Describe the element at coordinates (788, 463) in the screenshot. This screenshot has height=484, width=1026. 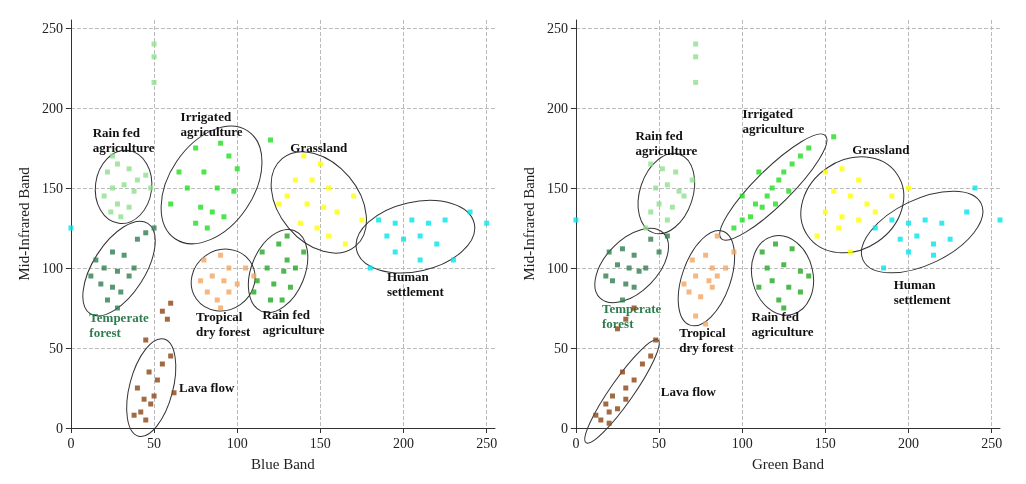
I see `x-axis-title: Green Band` at that location.